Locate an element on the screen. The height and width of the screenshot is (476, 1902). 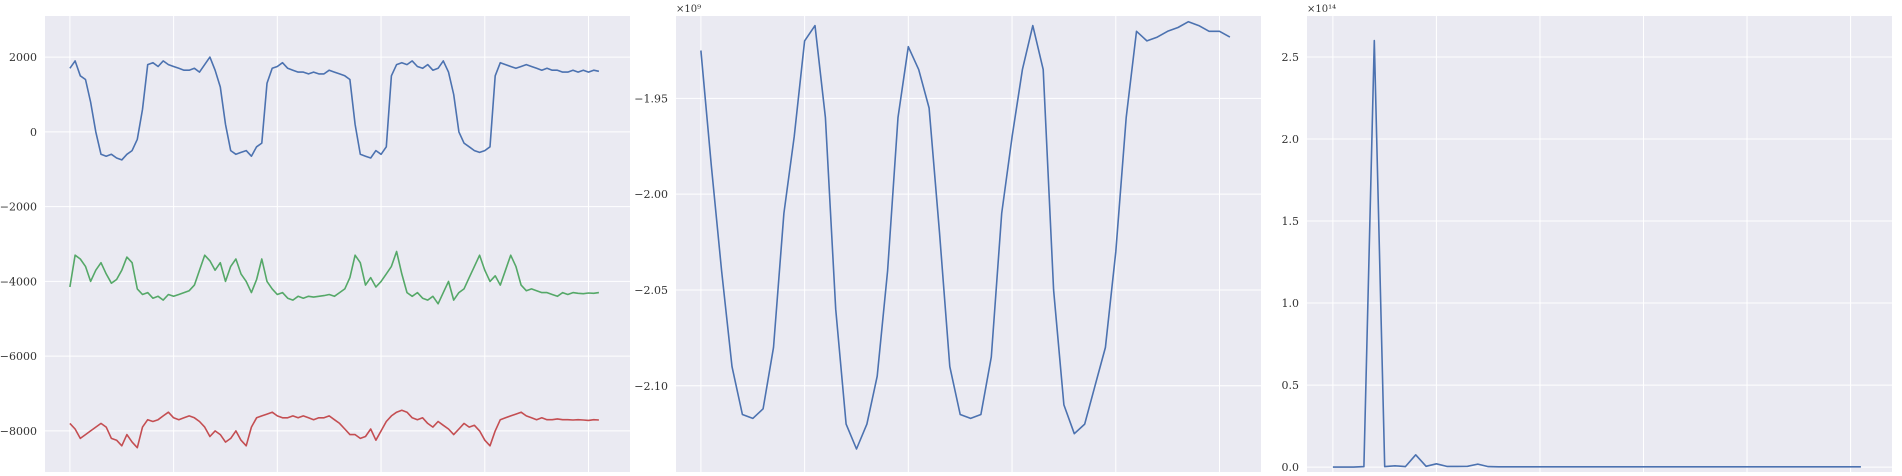
y-tick-label: 1.5 is located at coordinates (1291, 221).